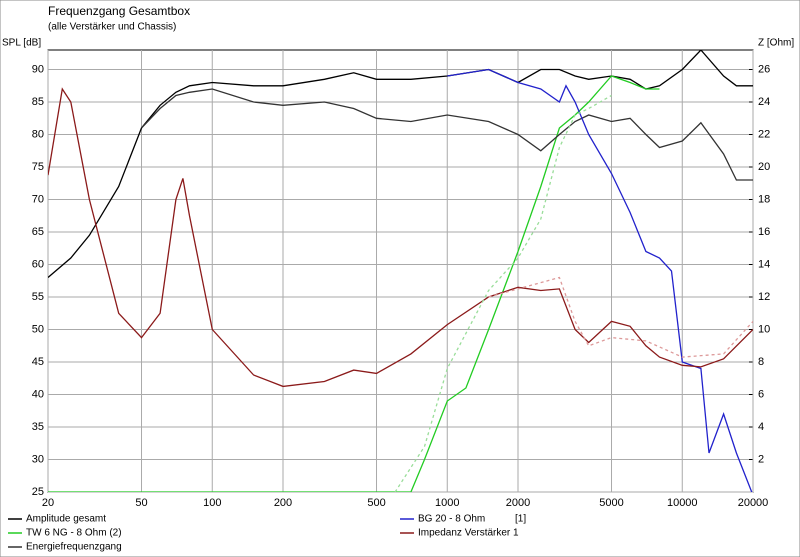 Image resolution: width=800 pixels, height=557 pixels. Describe the element at coordinates (119, 11) in the screenshot. I see `chart-title: Frequenzgang Gesamtbox` at that location.